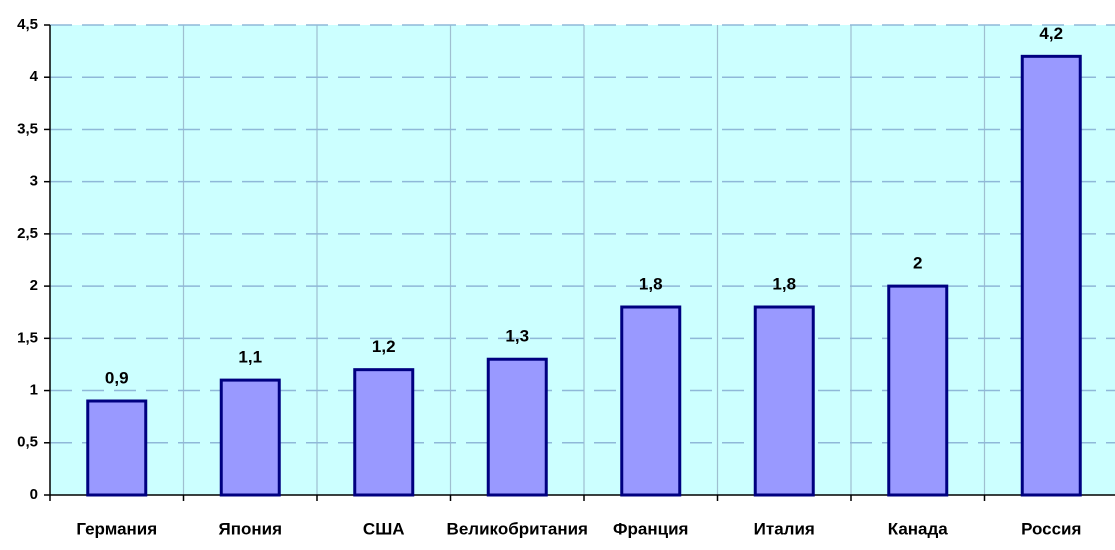 Image resolution: width=1115 pixels, height=550 pixels. Describe the element at coordinates (27, 233) in the screenshot. I see `y-tick-label: 2,5` at that location.